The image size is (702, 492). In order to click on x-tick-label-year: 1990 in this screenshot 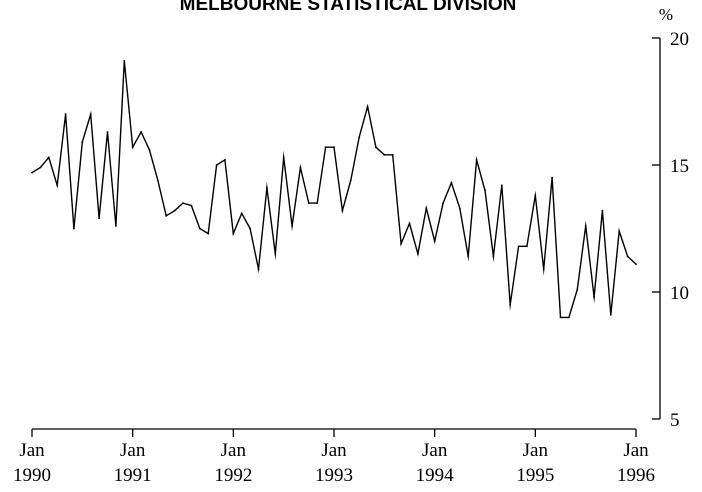, I will do `click(32, 475)`.